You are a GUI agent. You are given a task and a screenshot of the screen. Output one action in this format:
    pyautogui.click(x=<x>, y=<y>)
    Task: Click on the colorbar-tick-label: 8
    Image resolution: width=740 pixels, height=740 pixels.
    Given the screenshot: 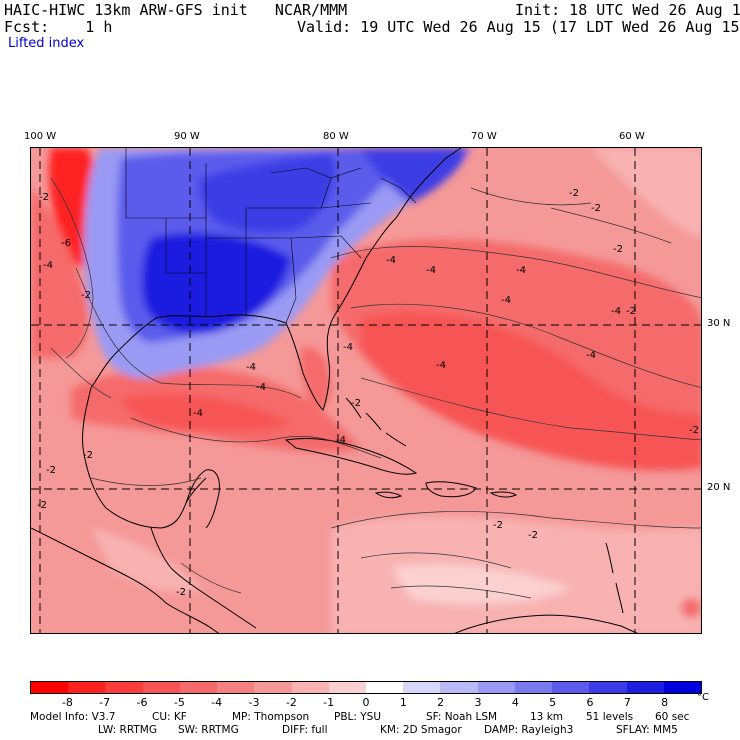 What is the action you would take?
    pyautogui.click(x=665, y=702)
    